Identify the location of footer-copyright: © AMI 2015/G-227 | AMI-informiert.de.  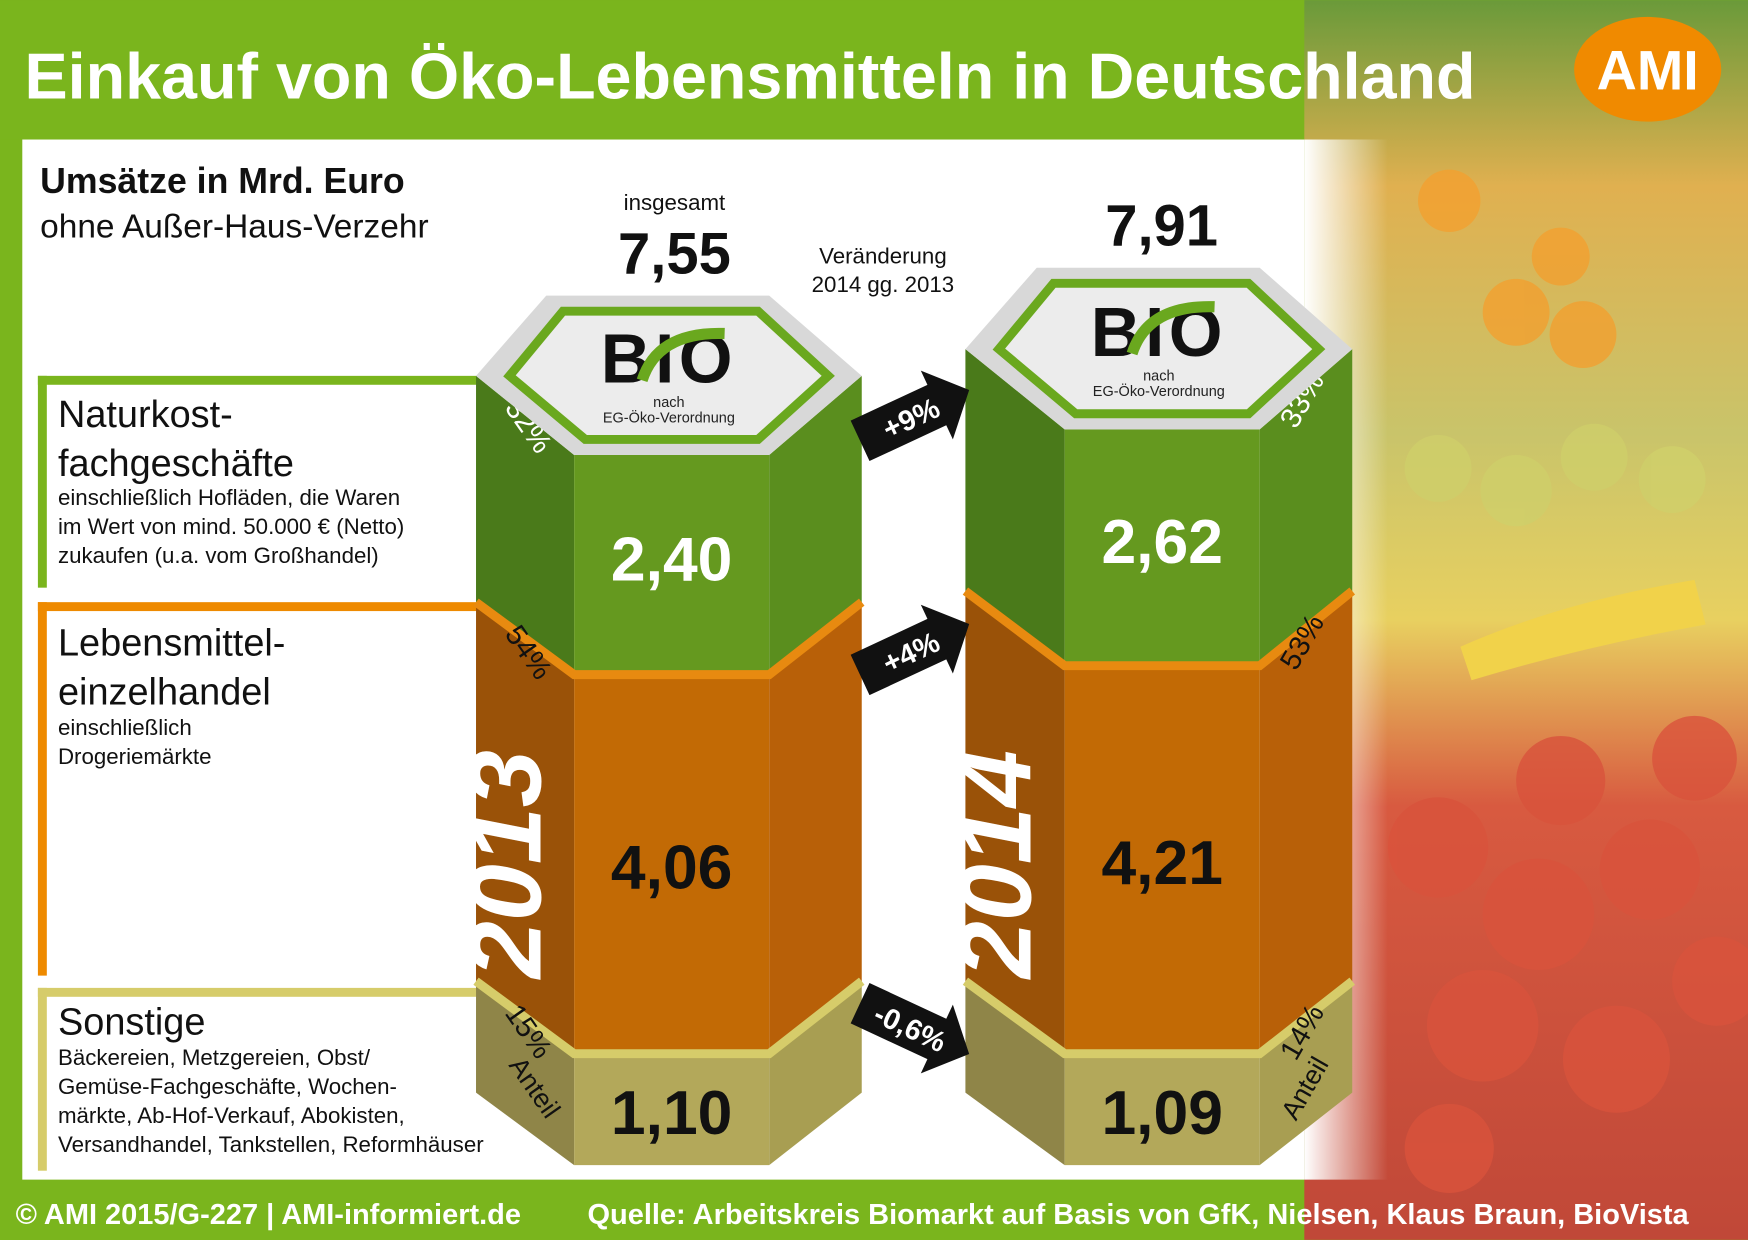
(268, 1215).